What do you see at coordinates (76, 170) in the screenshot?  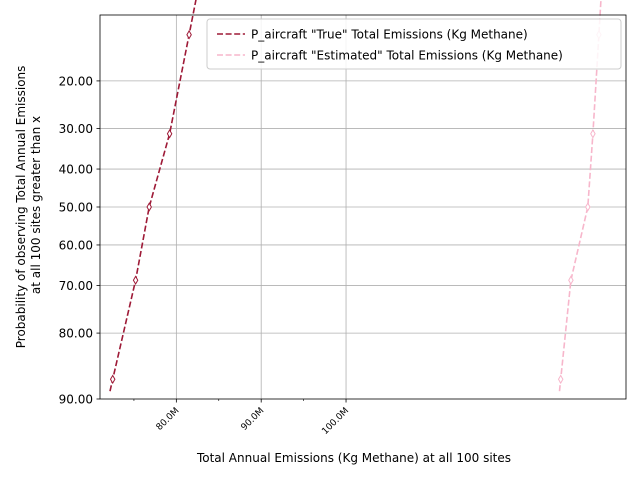 I see `y-tick-label: 40.00` at bounding box center [76, 170].